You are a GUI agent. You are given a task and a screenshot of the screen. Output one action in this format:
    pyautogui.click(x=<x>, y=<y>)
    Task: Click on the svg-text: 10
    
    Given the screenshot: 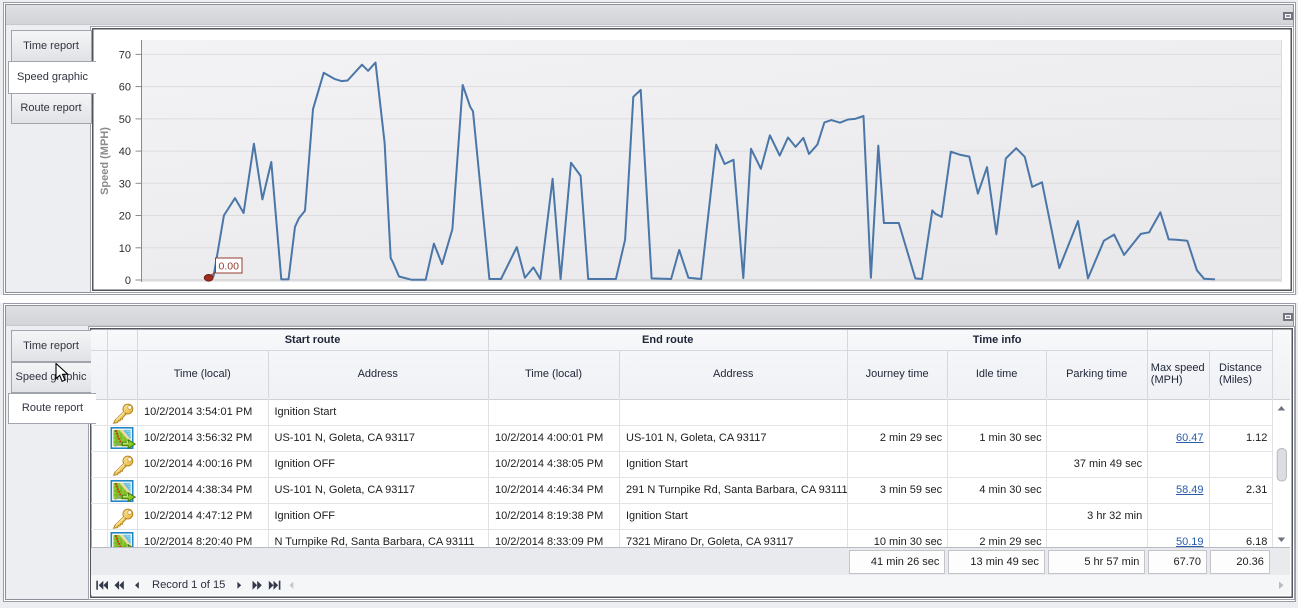 What is the action you would take?
    pyautogui.click(x=125, y=249)
    